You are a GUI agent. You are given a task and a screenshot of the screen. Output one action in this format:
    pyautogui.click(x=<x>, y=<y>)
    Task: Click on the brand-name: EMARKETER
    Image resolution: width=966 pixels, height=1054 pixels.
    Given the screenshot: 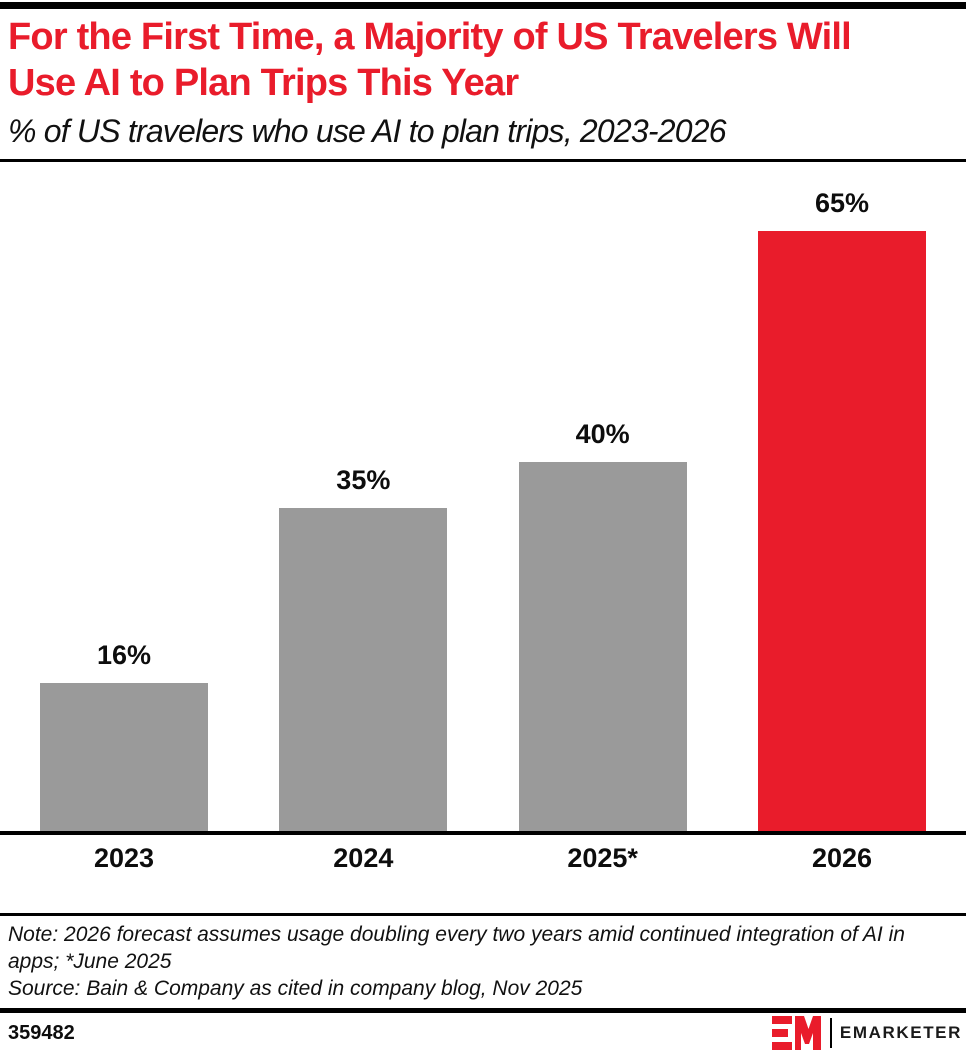 What is the action you would take?
    pyautogui.click(x=900, y=1032)
    